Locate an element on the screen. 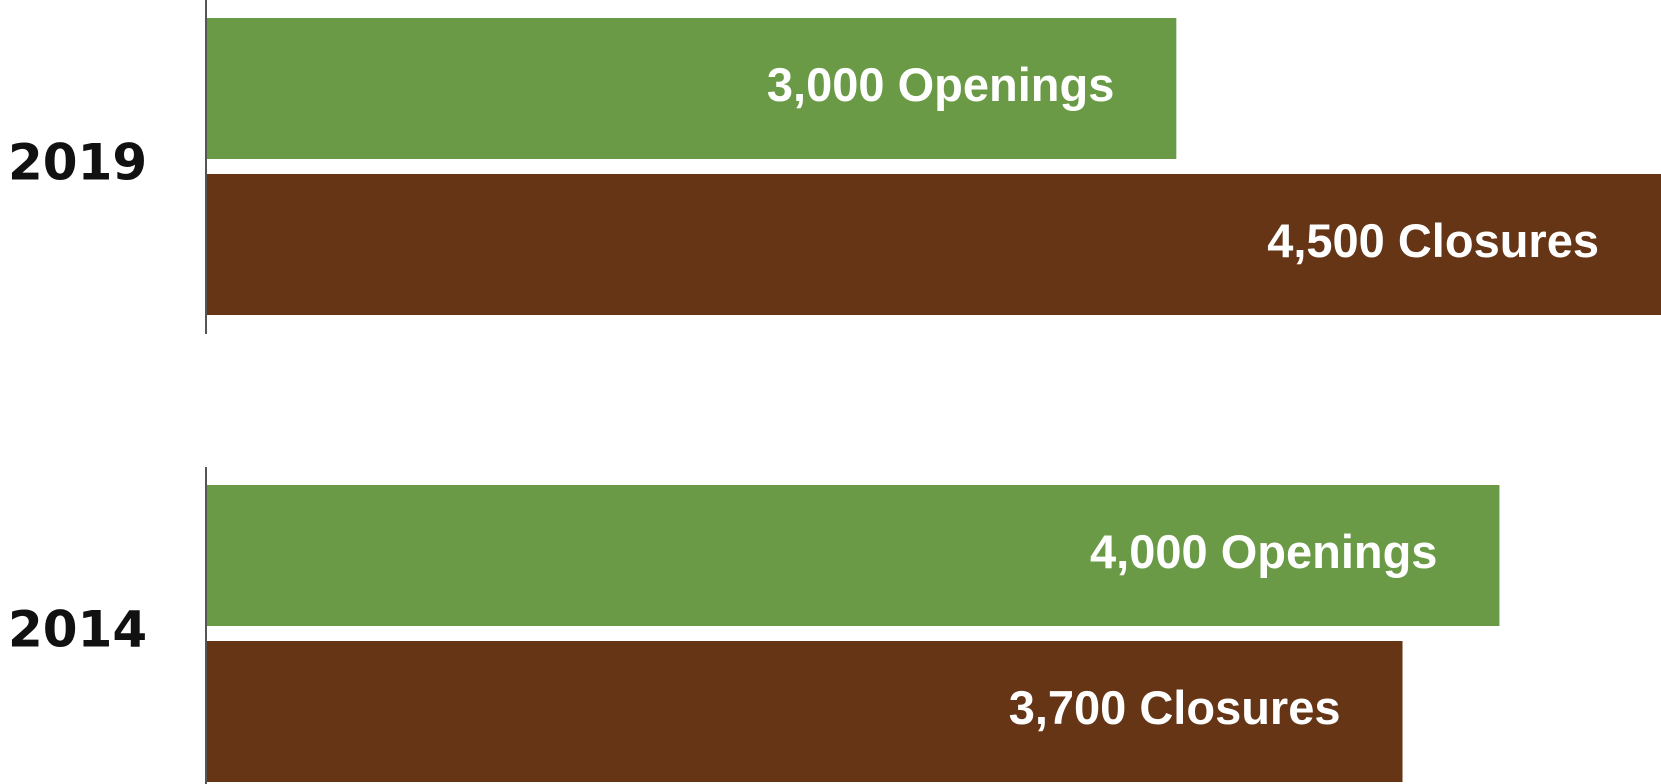 The image size is (1661, 784). data-label: 4,000 Openings is located at coordinates (1263, 551).